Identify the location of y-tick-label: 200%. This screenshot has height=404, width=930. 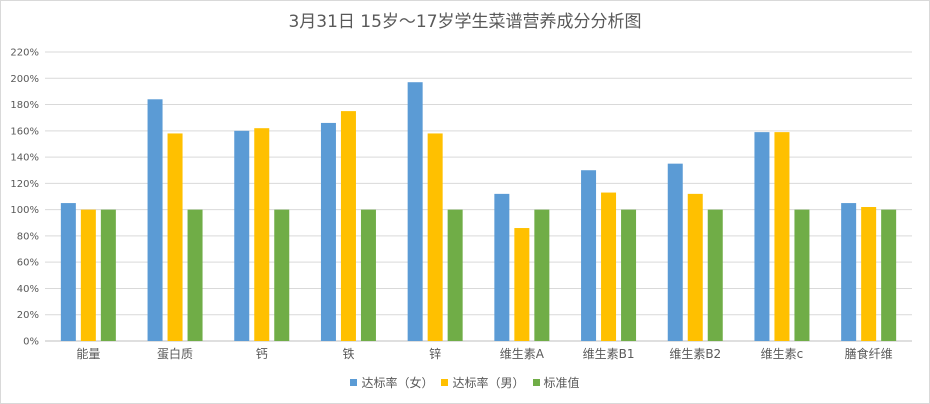
(24, 79).